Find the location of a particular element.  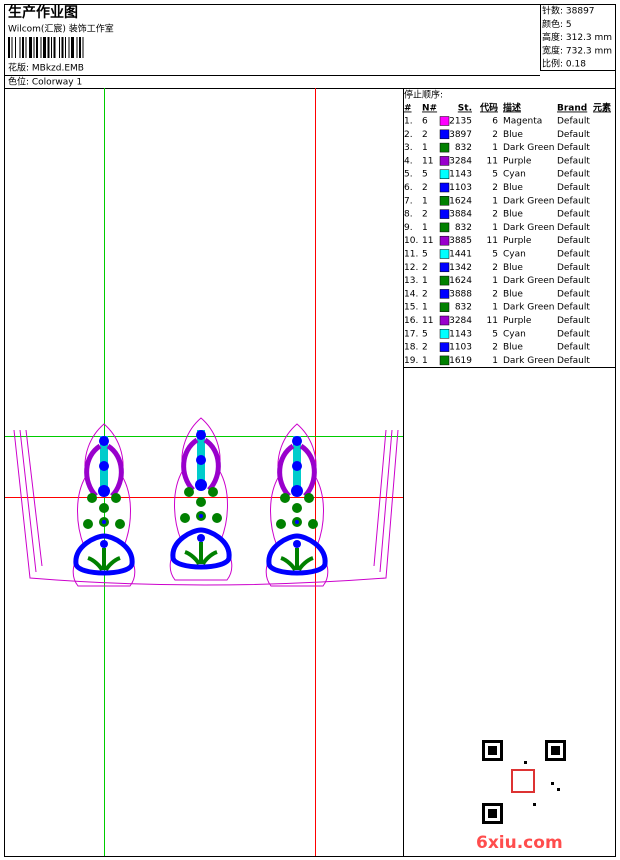

info-line: 高度: 312.3 mm is located at coordinates (577, 37).